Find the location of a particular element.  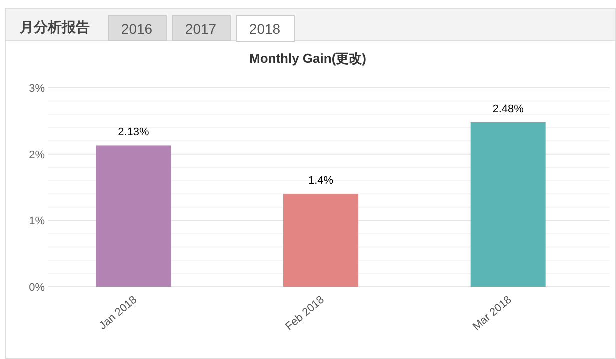

y-tick-label: 2% is located at coordinates (37, 155).